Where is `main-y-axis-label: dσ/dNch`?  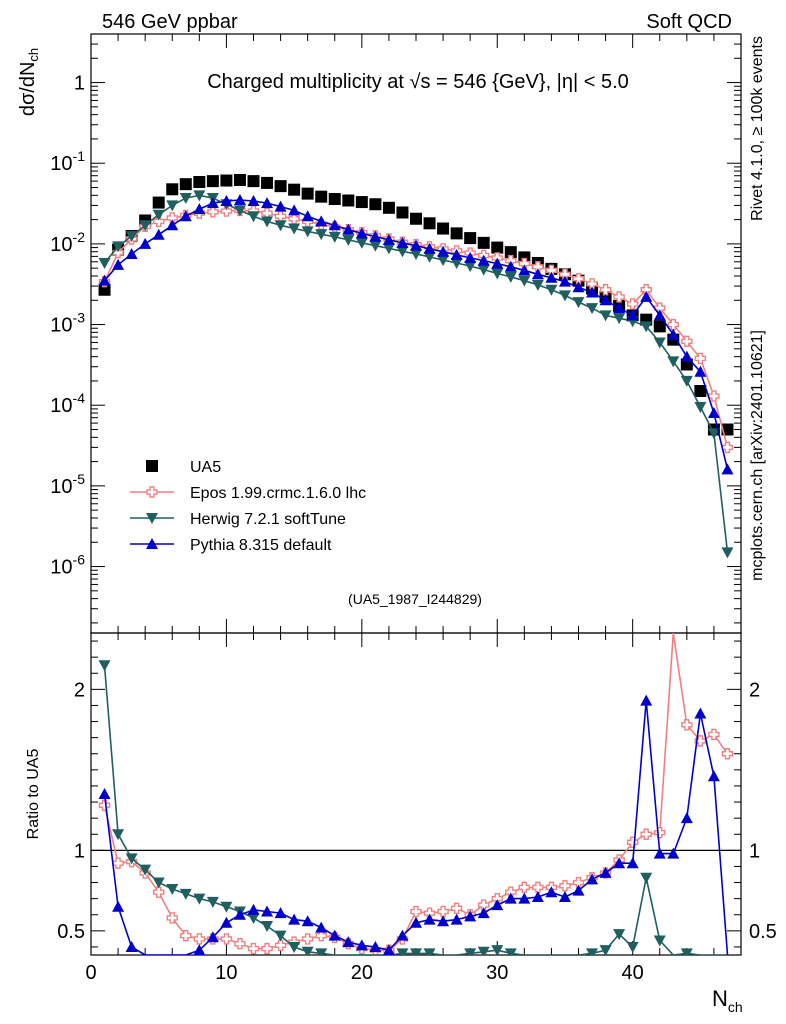
main-y-axis-label: dσ/dNch is located at coordinates (29, 82).